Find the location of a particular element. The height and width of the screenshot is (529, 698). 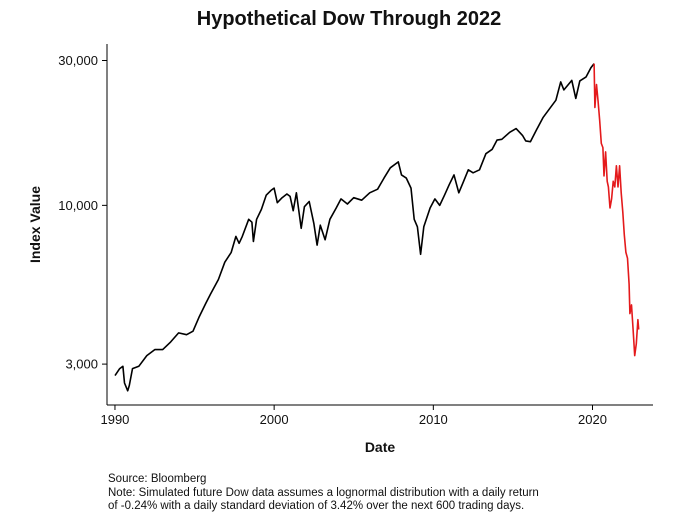

x-tick-label: 2010 is located at coordinates (433, 419).